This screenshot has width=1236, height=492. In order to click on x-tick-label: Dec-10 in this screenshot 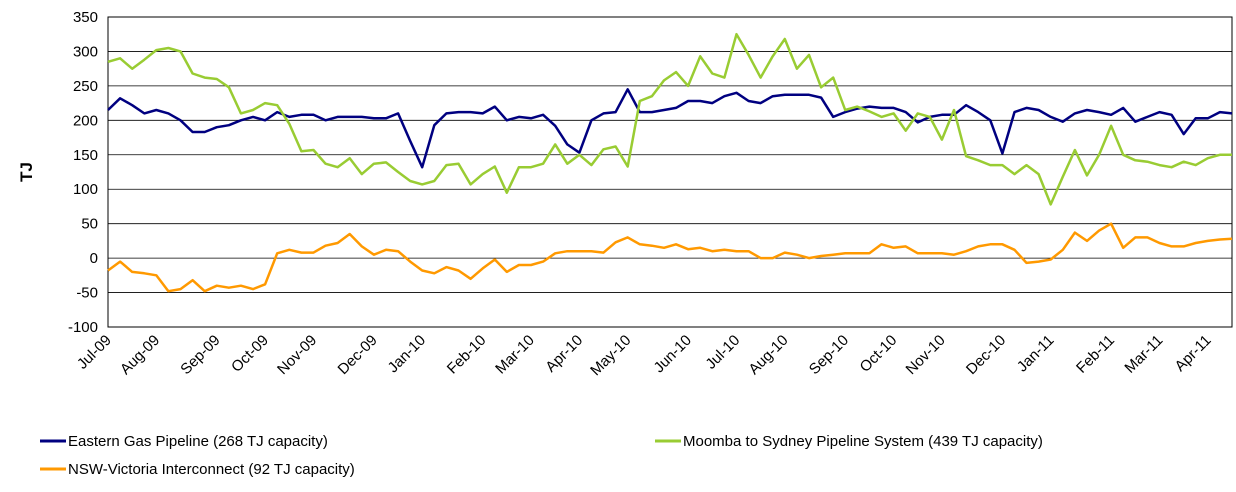, I will do `click(986, 355)`.